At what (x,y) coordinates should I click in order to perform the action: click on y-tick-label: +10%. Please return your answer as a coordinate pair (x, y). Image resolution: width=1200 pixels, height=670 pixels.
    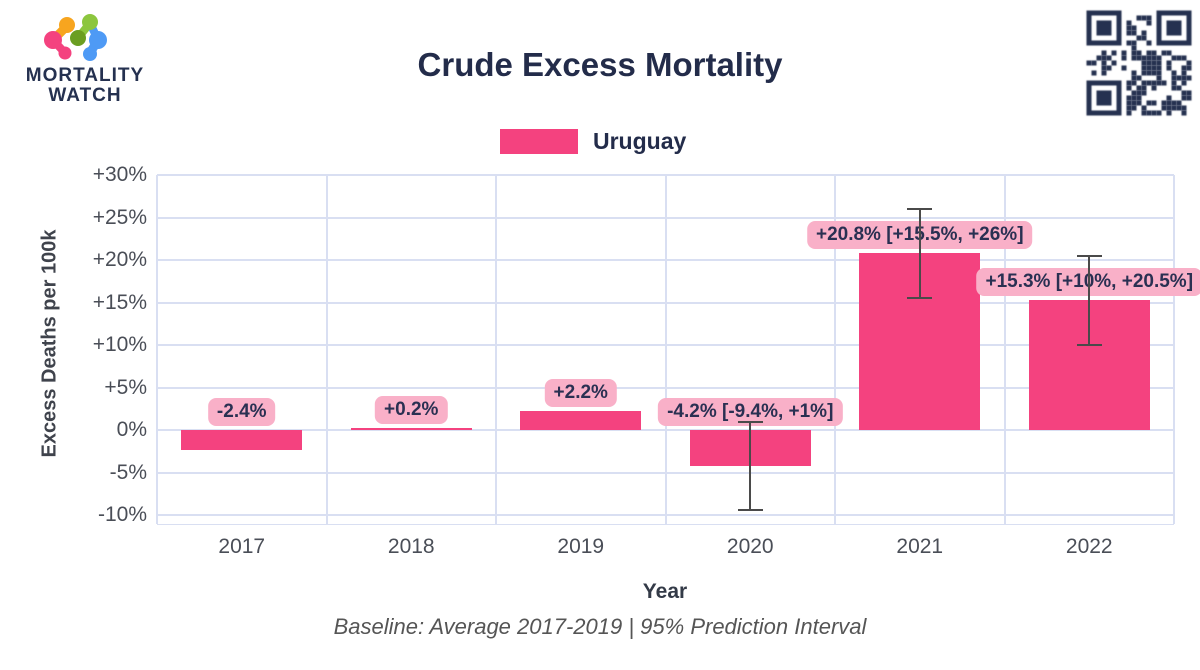
    Looking at the image, I should click on (119, 344).